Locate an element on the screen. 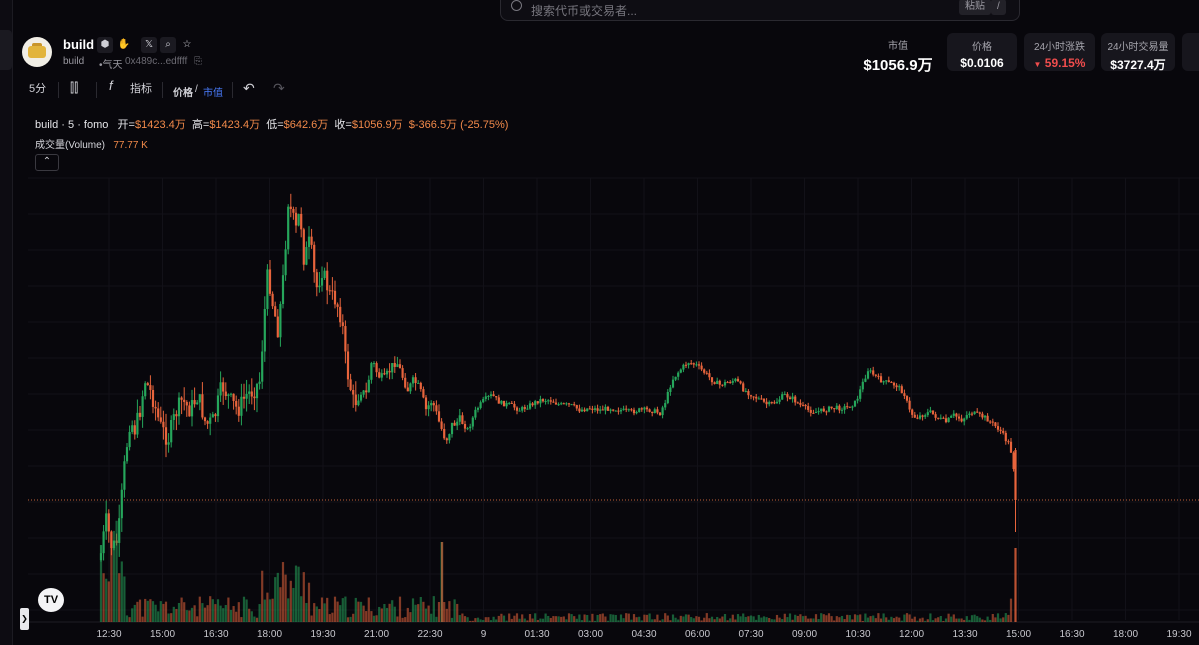  token-category: •气天 is located at coordinates (111, 65).